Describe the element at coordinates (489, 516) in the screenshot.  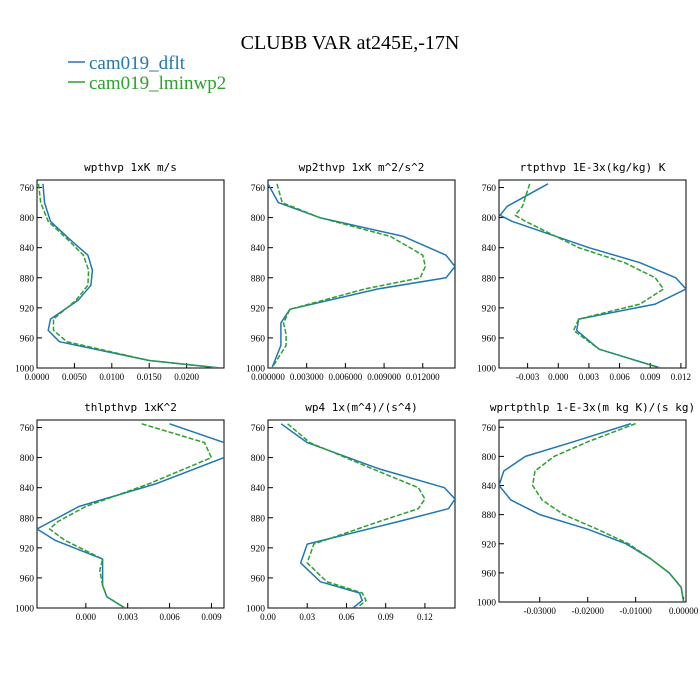
I see `y-tick-label-wprtpthlp: 880` at that location.